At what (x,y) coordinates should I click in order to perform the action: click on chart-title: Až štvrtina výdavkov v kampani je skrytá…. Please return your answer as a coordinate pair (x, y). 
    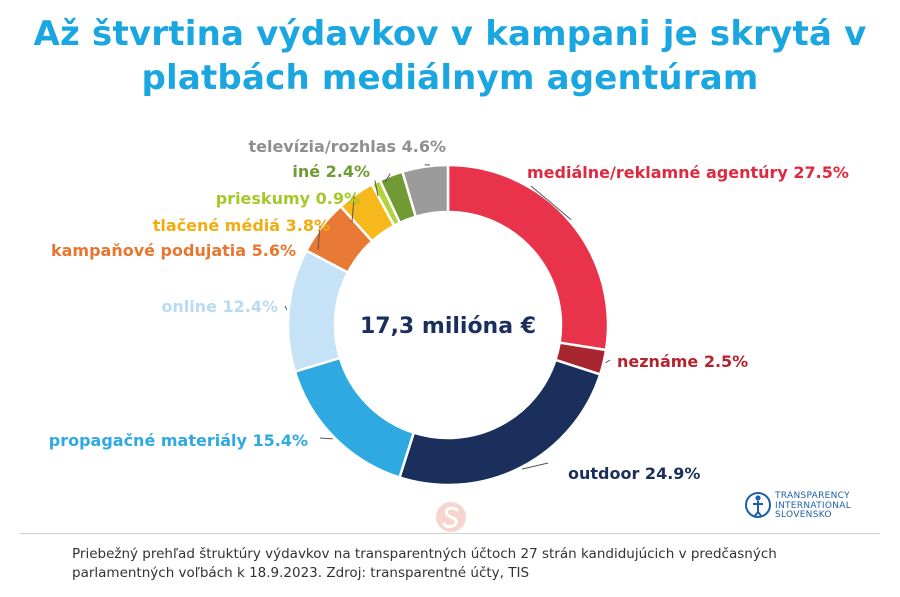
    Looking at the image, I should click on (450, 56).